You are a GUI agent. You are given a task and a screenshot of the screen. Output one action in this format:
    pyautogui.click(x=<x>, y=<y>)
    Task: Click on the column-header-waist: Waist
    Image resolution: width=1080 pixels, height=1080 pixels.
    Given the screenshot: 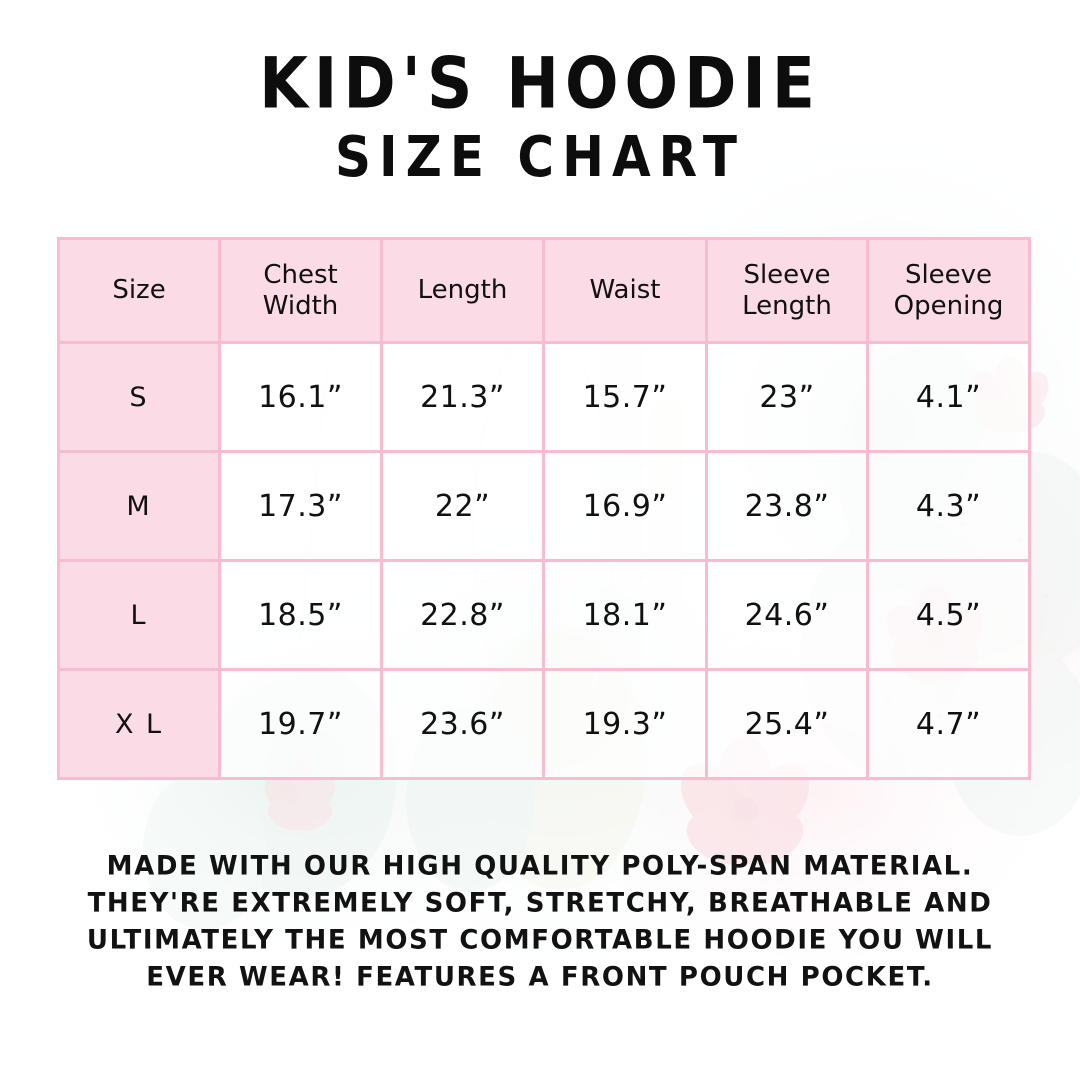 What is the action you would take?
    pyautogui.click(x=625, y=290)
    